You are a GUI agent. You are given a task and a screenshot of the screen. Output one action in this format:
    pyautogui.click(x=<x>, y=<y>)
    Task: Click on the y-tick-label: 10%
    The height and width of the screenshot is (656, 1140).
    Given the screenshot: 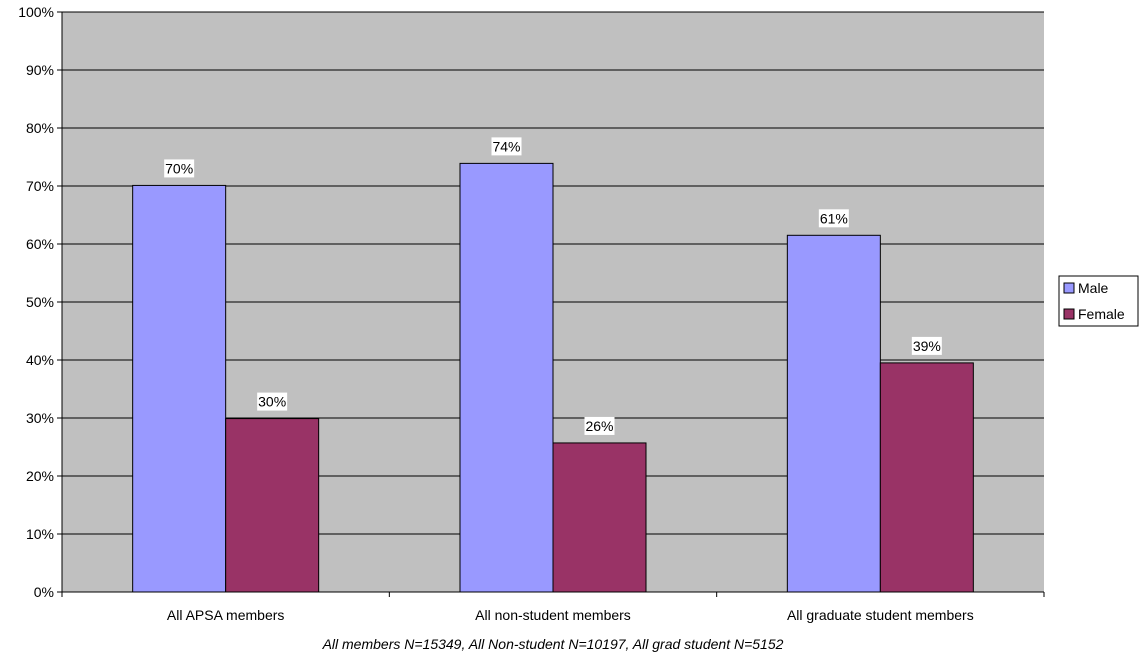 What is the action you would take?
    pyautogui.click(x=40, y=534)
    